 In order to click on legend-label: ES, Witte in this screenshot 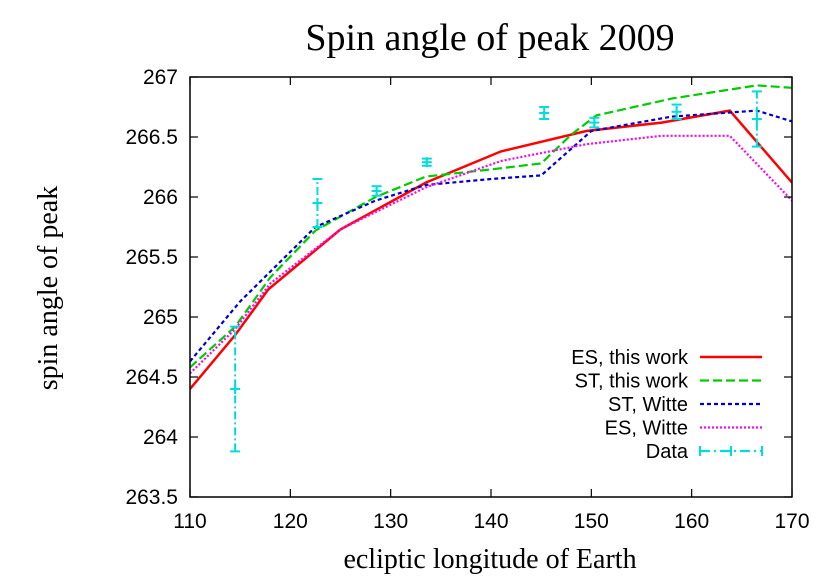, I will do `click(646, 429)`.